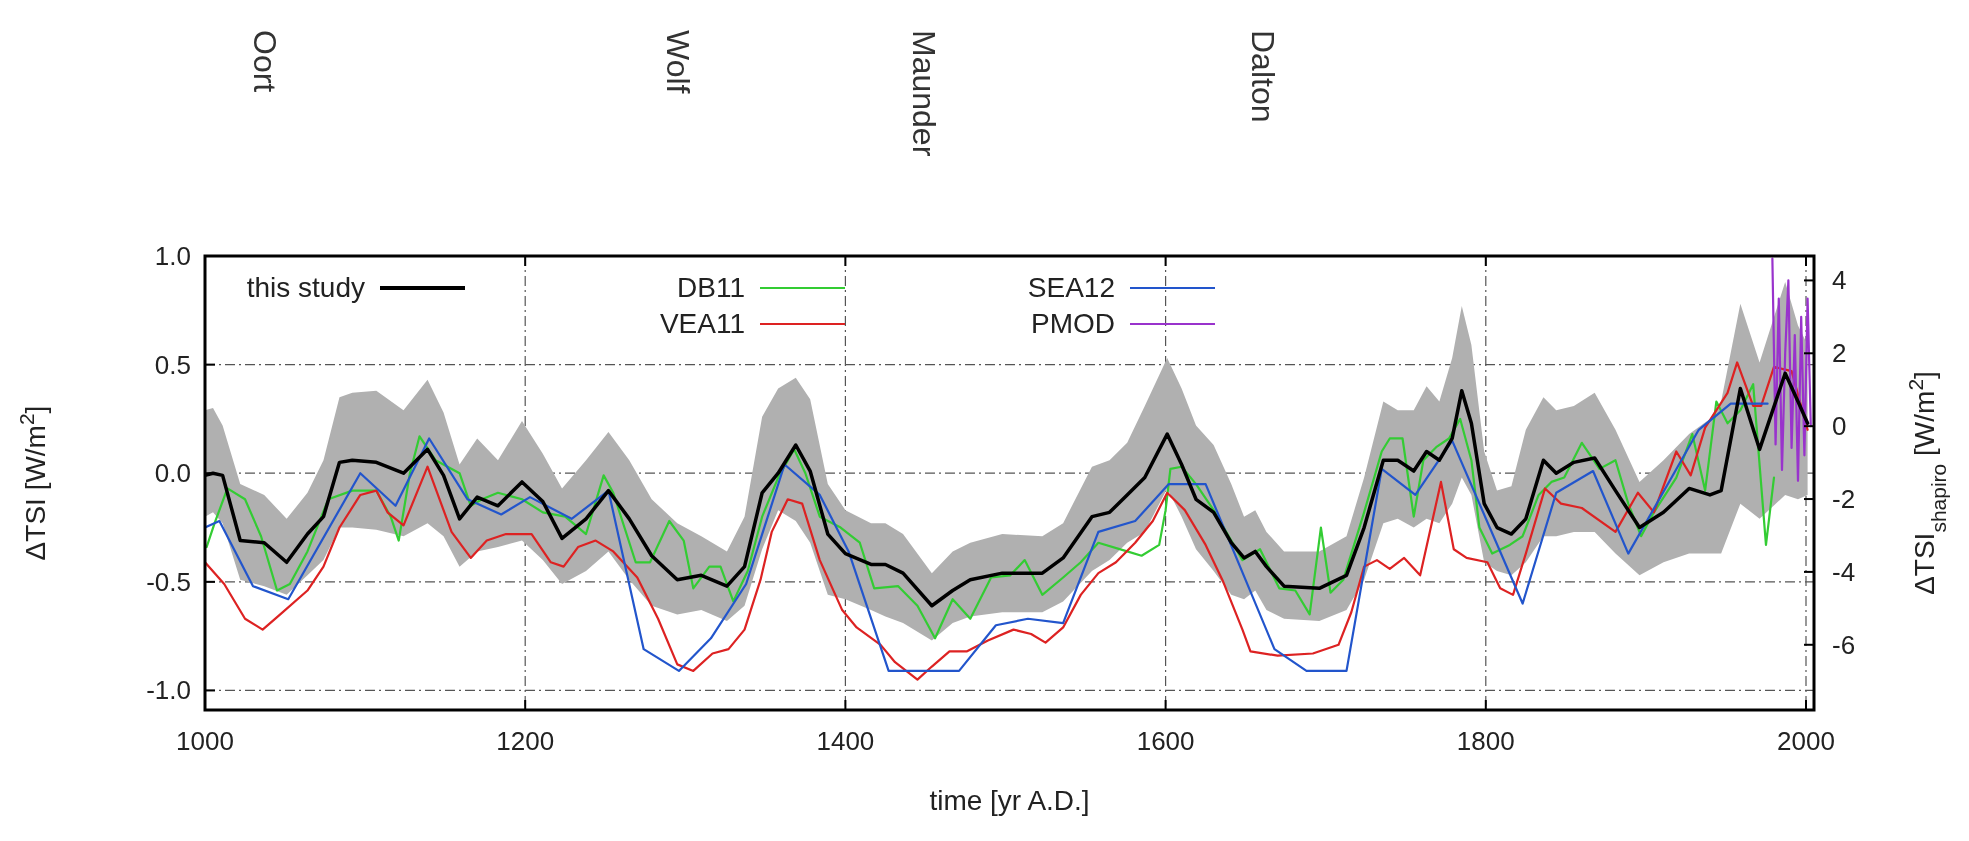  What do you see at coordinates (1839, 280) in the screenshot?
I see `y2-tick-label: 4` at bounding box center [1839, 280].